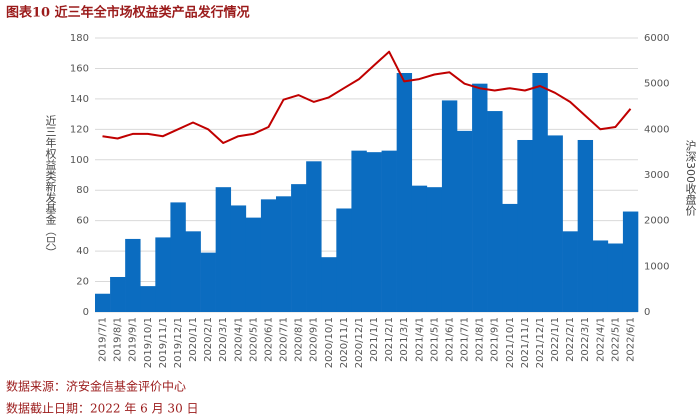  Describe the element at coordinates (148, 342) in the screenshot. I see `x-tick-label: 2019/10/1` at that location.